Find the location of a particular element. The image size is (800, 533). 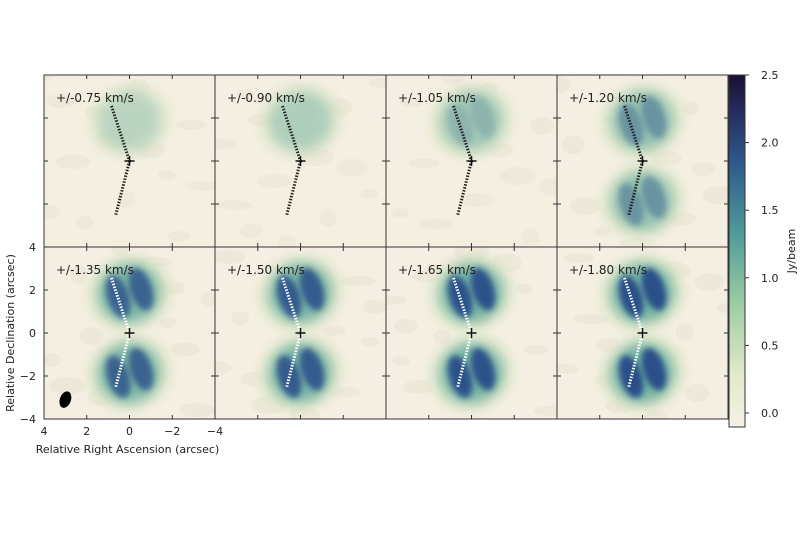

colorbar-tick-label: 1.5 is located at coordinates (770, 210).